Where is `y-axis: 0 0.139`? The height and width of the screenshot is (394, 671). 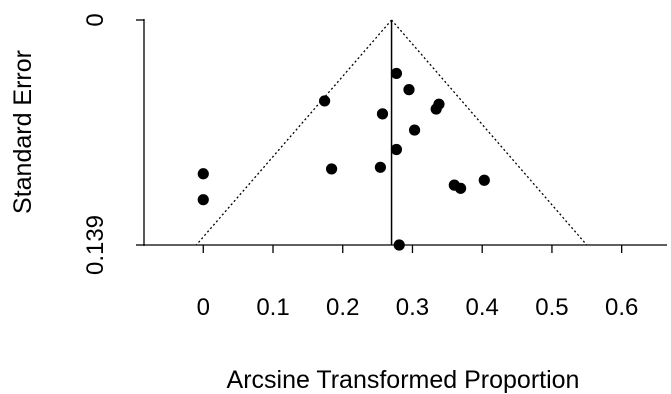 y-axis: 0 0.139 is located at coordinates (113, 144).